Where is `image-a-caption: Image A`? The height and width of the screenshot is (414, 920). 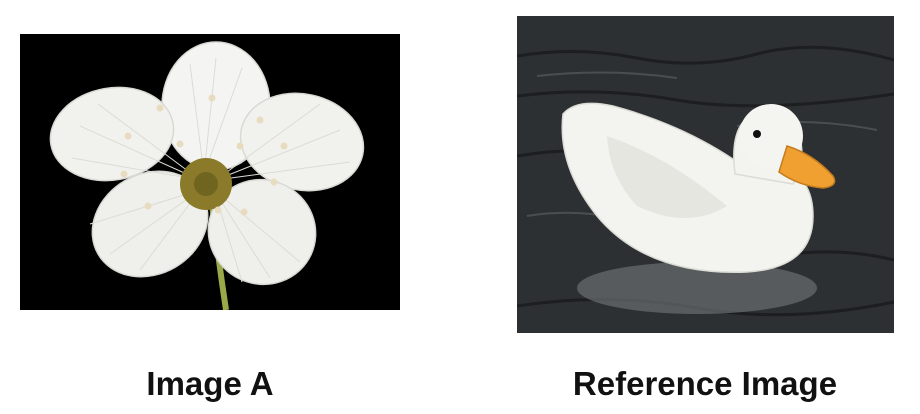
image-a-caption: Image A is located at coordinates (210, 383).